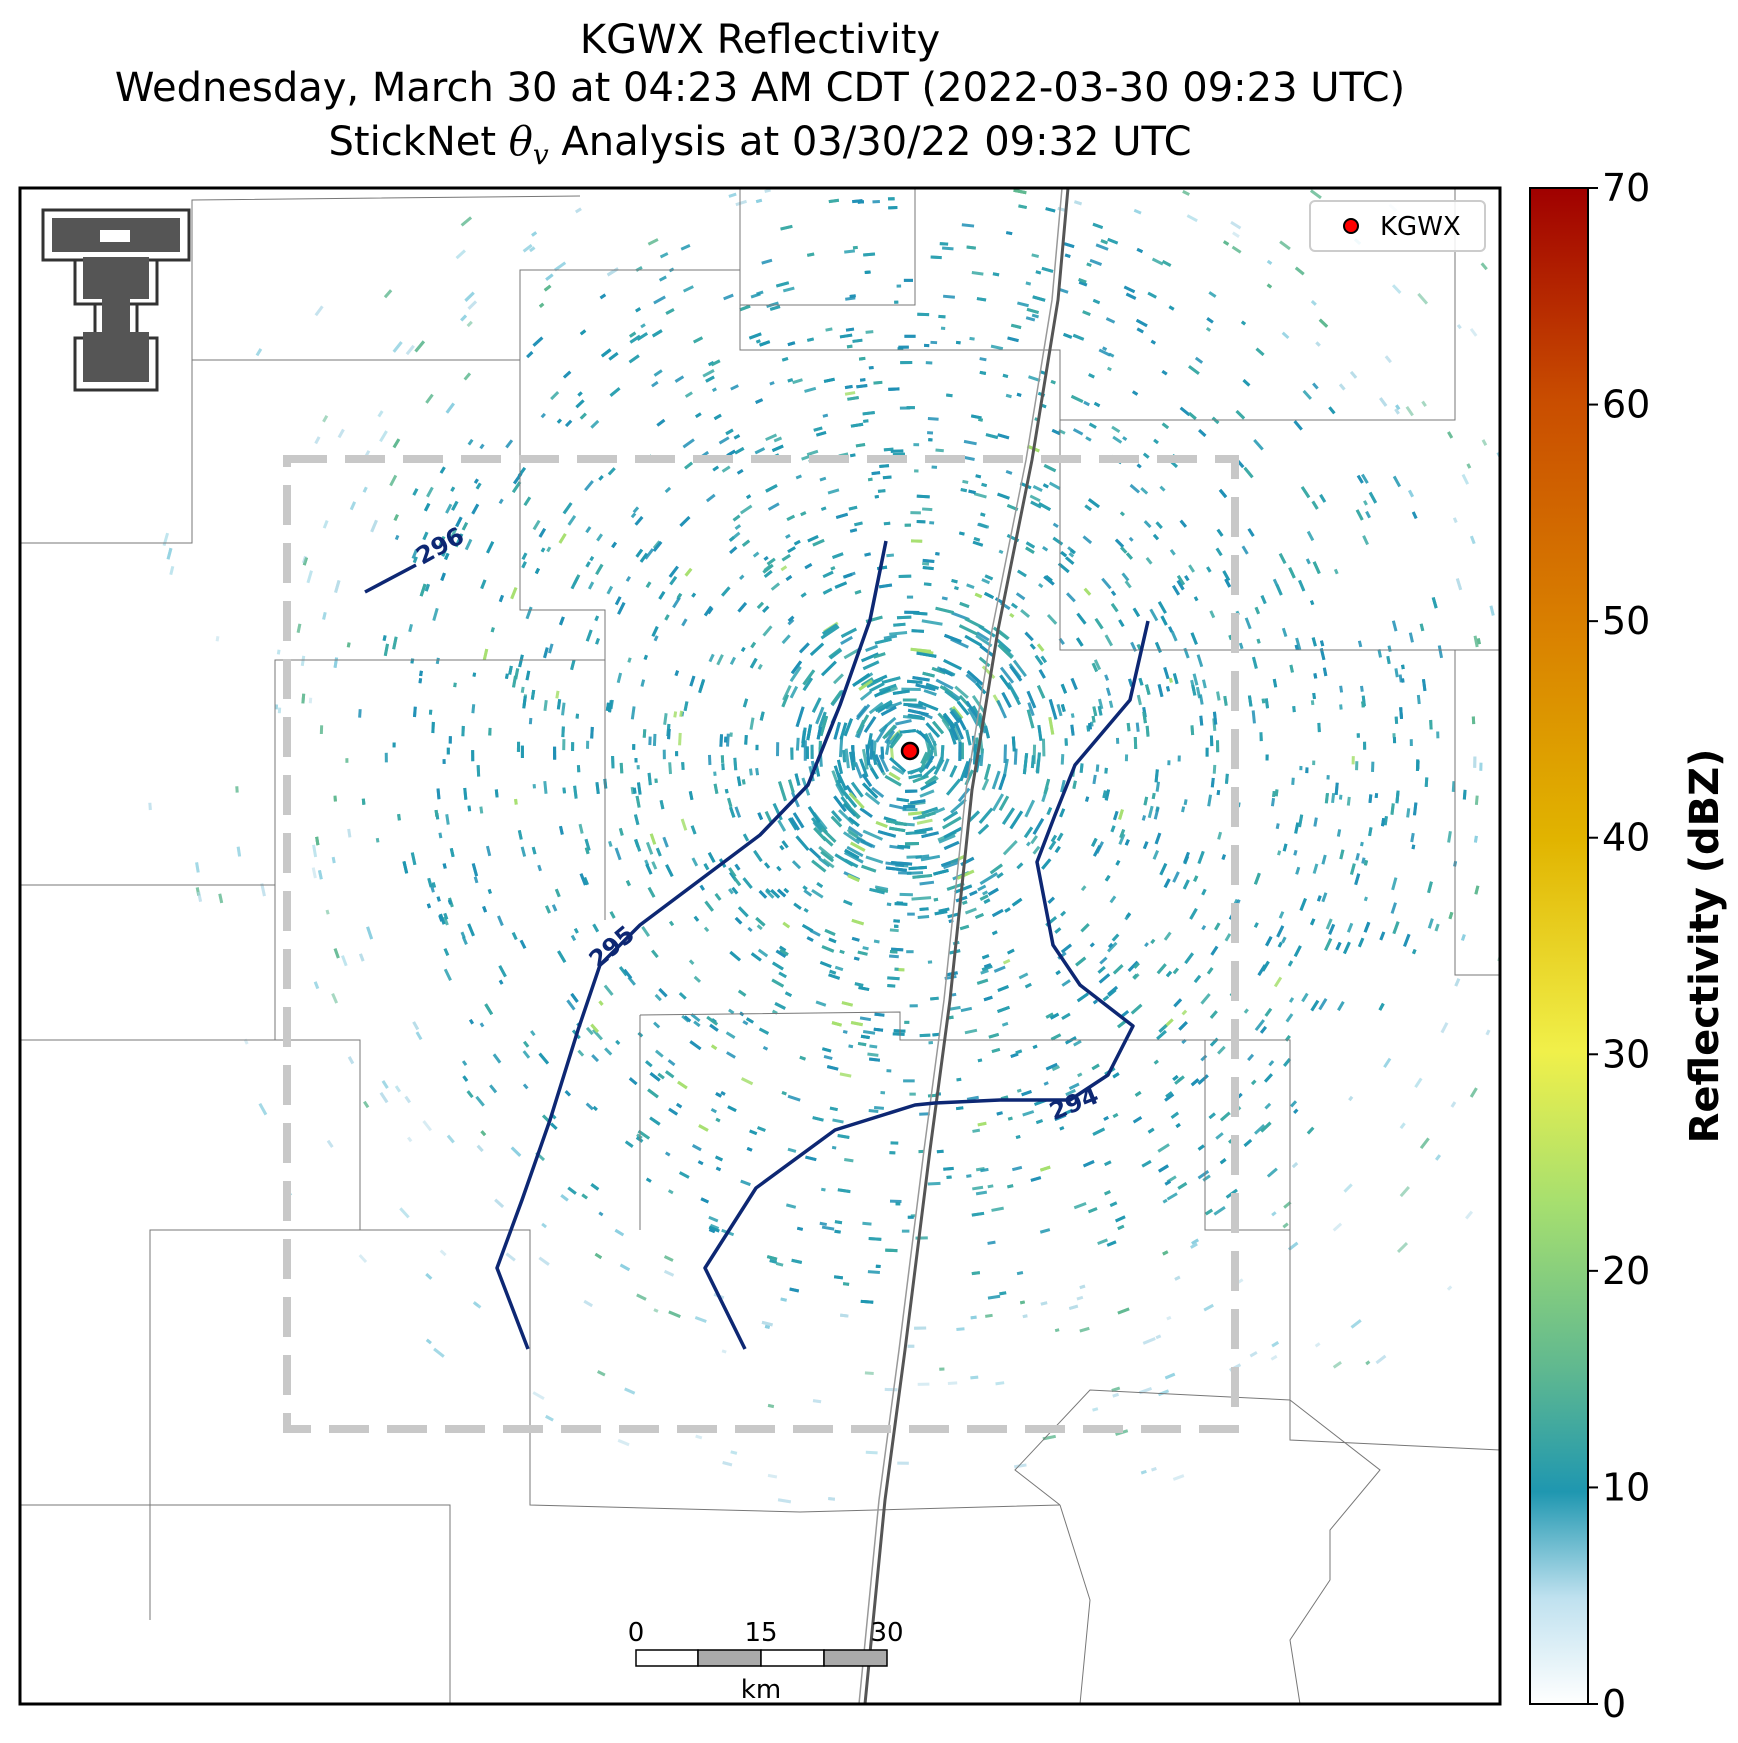  Describe the element at coordinates (1420, 227) in the screenshot. I see `legend-label: KGWX` at that location.